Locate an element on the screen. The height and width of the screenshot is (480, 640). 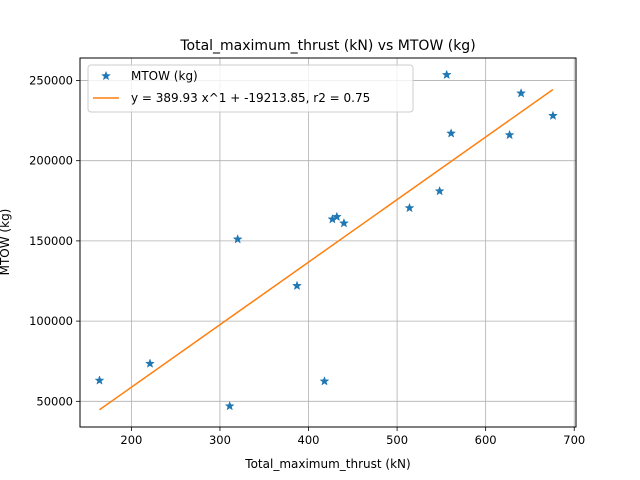
y-tick-label: 200000 is located at coordinates (51, 161).